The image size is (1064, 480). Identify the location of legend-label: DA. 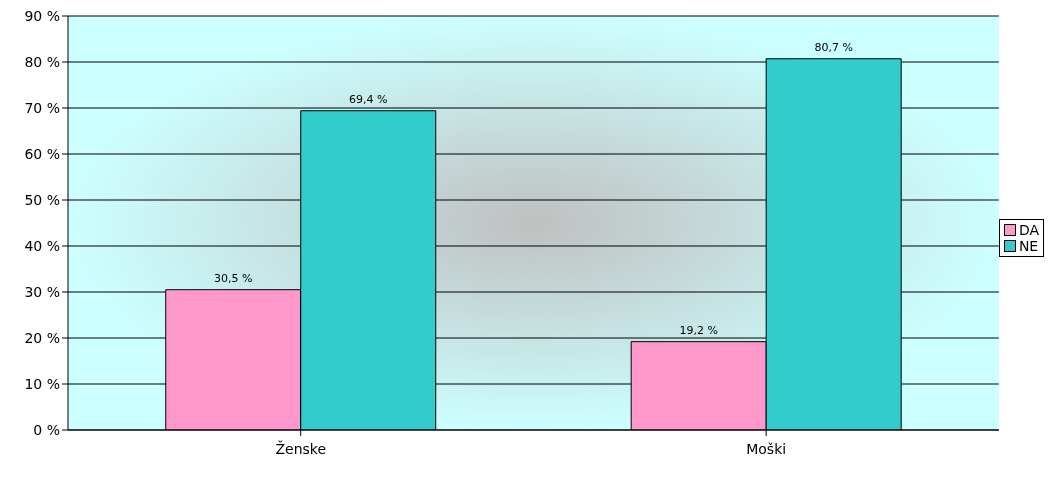
(1028, 230).